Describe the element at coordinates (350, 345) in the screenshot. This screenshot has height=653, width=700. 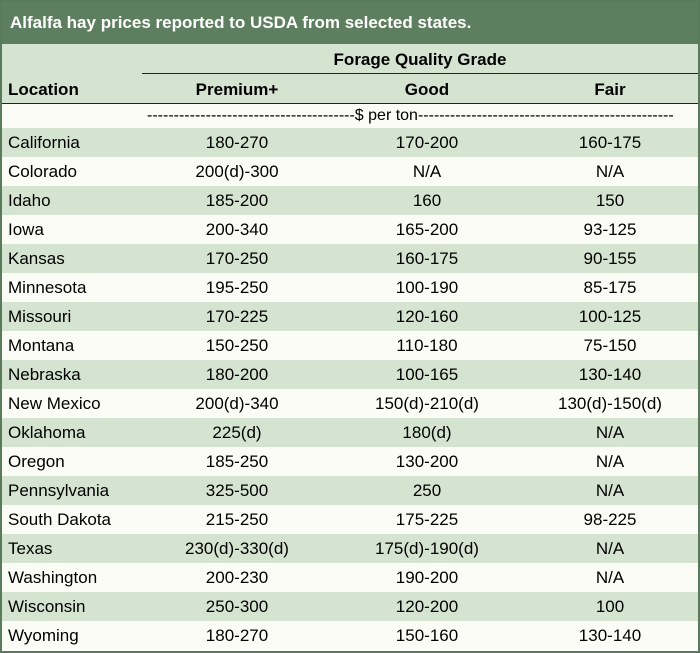
I see `table-row: Montana 150-250 110-180 75-150` at that location.